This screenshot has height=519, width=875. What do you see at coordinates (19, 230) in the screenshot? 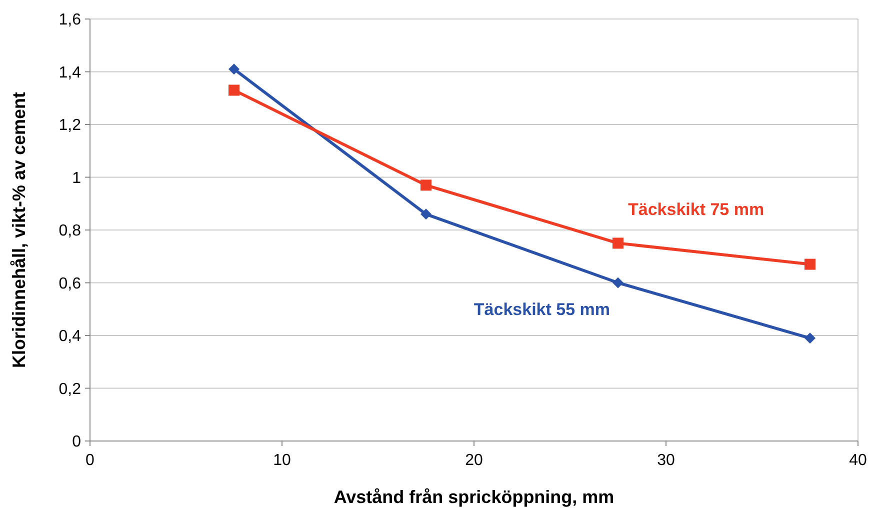
I see `y-axis-title: Kloridinnehåll, vikt-% av cement` at bounding box center [19, 230].